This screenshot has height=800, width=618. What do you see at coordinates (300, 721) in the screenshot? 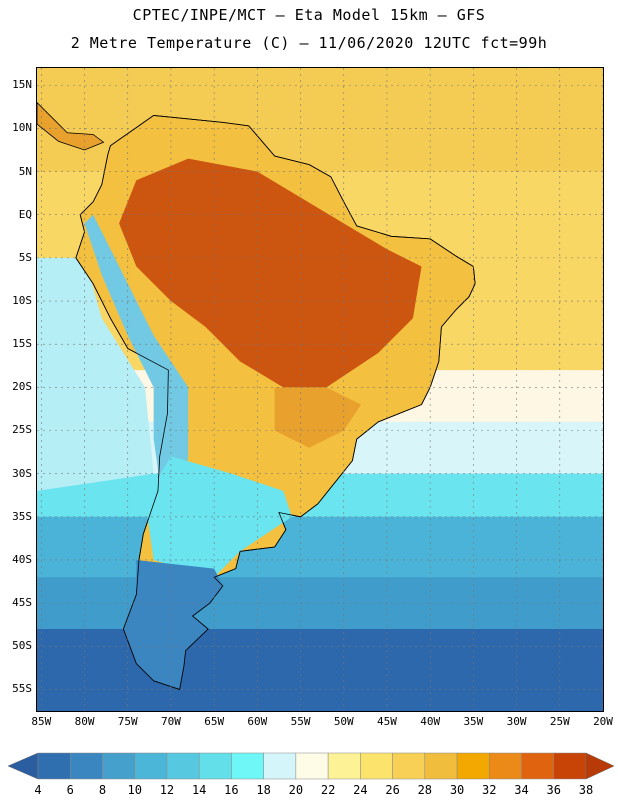
I see `longitude-label: 55W` at bounding box center [300, 721].